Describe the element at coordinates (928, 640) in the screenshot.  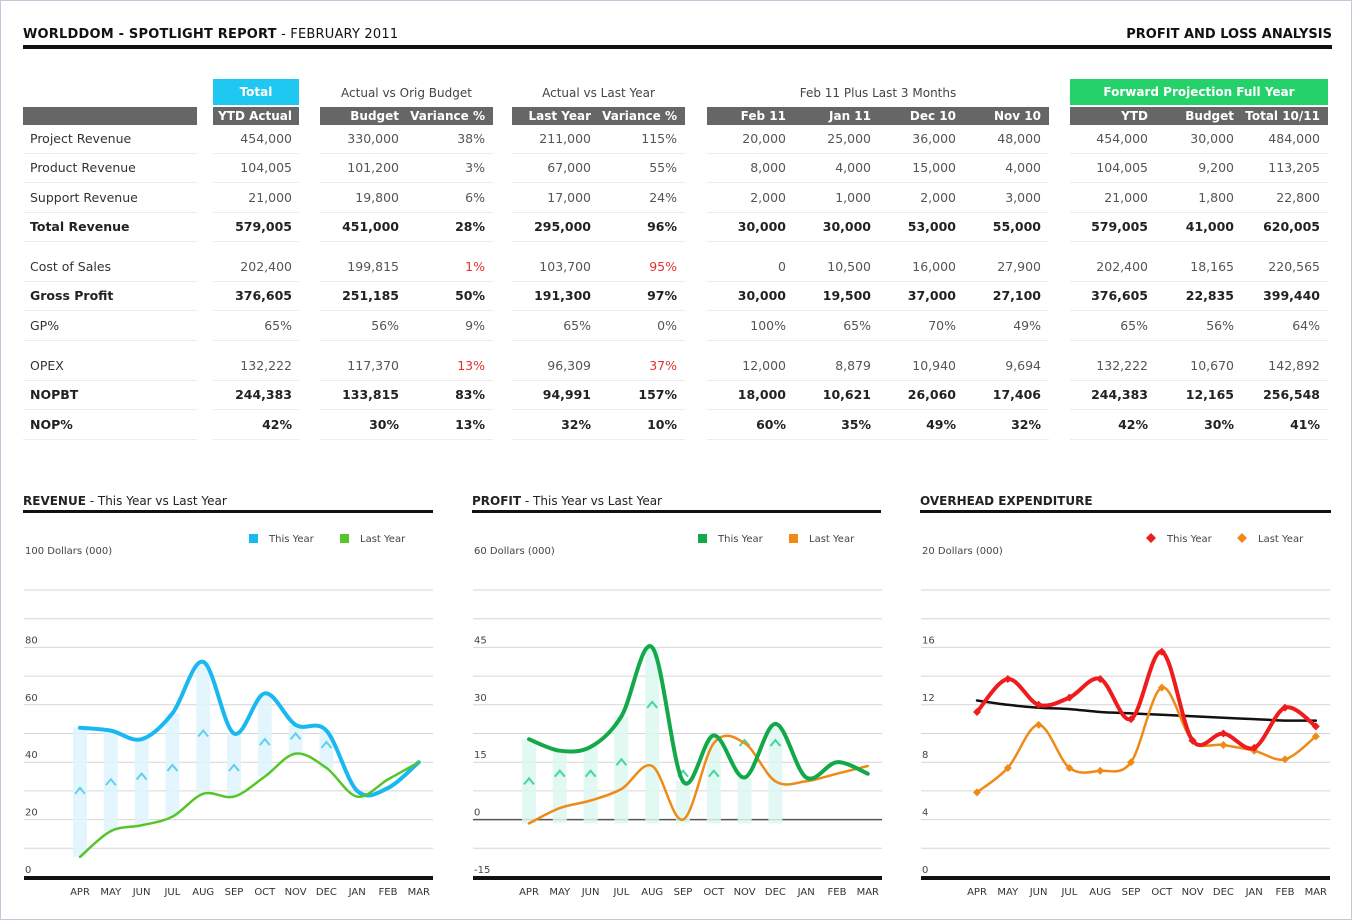
I see `y-tick-label: 16` at that location.